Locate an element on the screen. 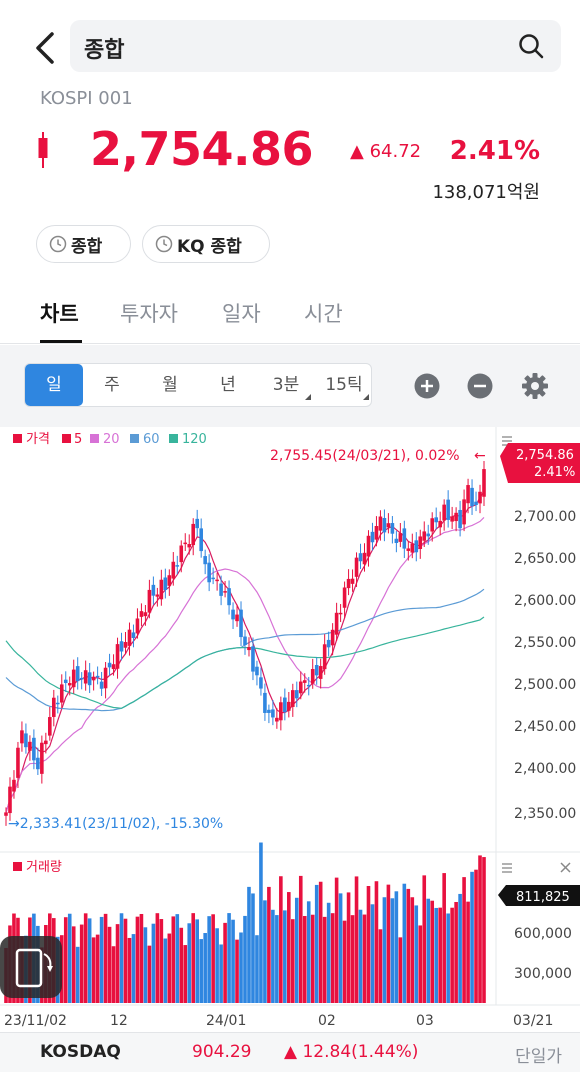 This screenshot has width=580, height=1072. zoom-in-icon is located at coordinates (427, 386).